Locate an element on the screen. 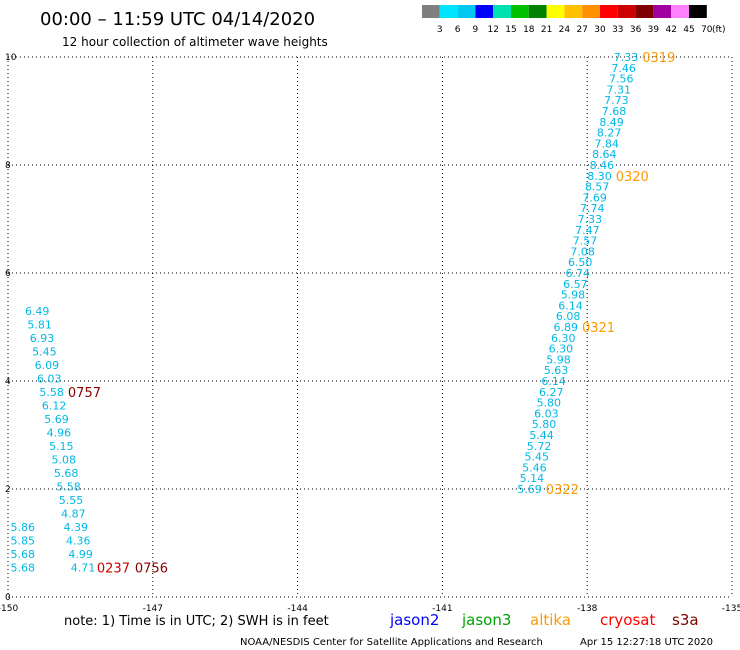  swh-value-label: 4.36 is located at coordinates (78, 540).